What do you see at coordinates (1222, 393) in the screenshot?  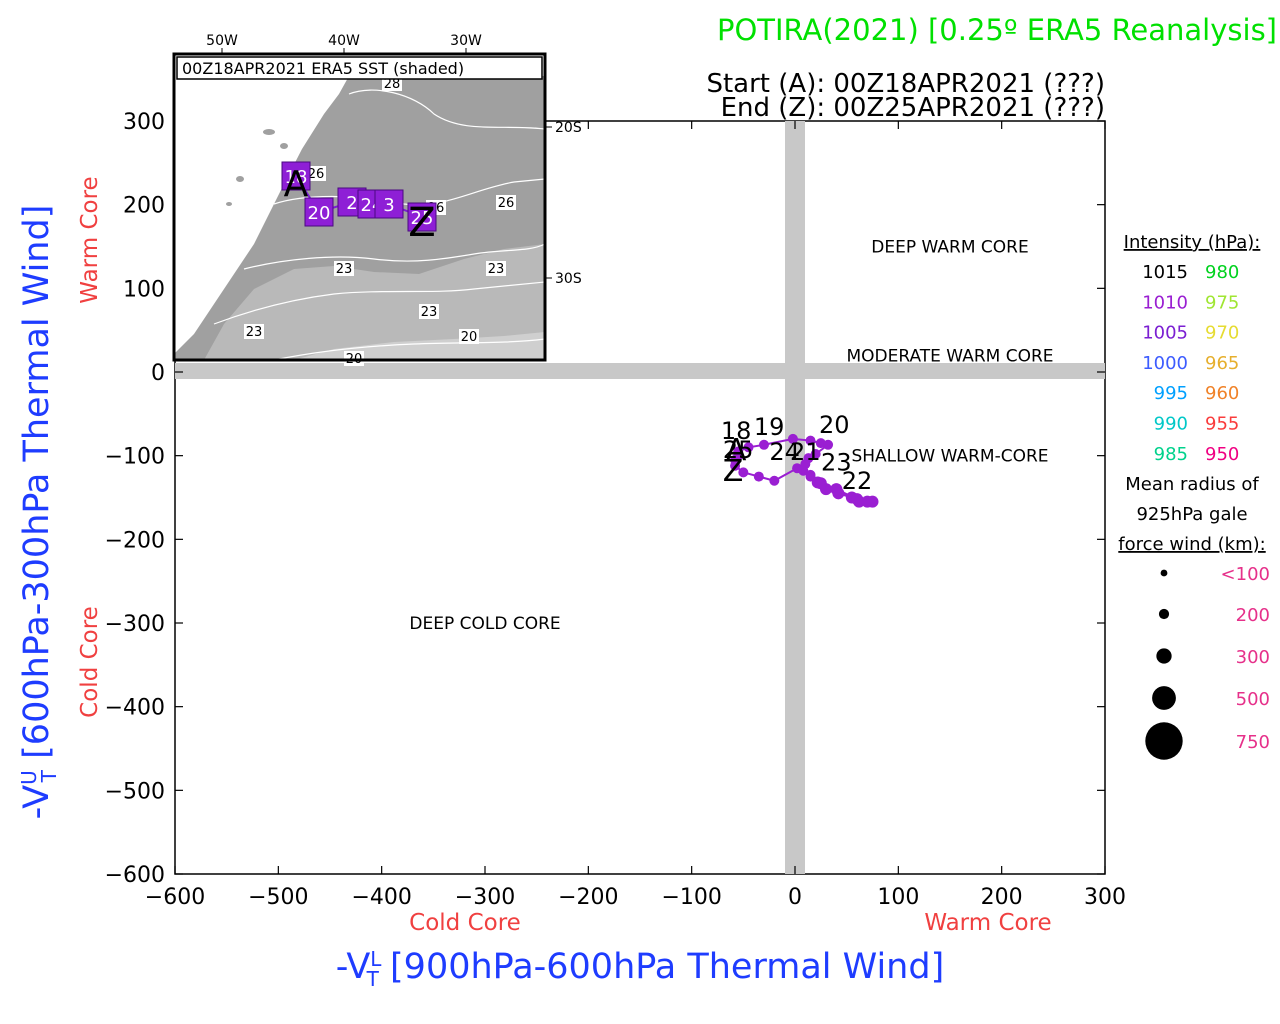 I see `intensity-value: 960` at bounding box center [1222, 393].